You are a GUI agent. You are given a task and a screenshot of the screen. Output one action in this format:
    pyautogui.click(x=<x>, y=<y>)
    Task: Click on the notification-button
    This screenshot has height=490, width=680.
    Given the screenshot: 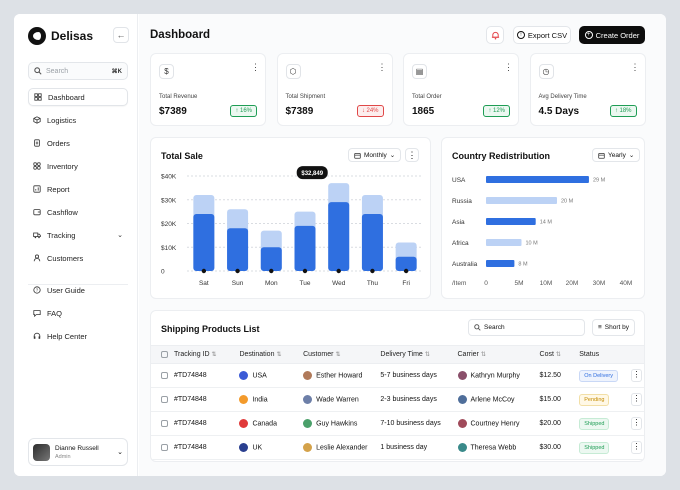 What is the action you would take?
    pyautogui.click(x=495, y=35)
    